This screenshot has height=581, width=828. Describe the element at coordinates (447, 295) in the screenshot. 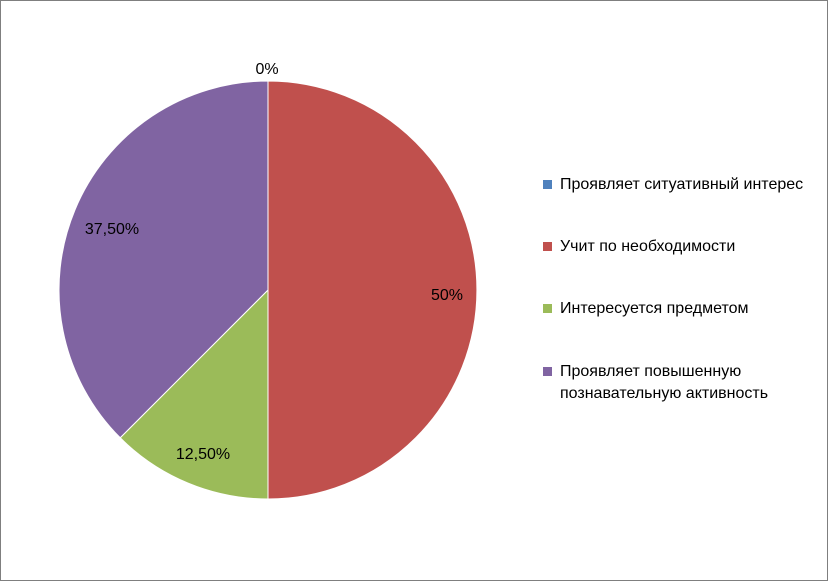

I see `data-label: 50%` at that location.